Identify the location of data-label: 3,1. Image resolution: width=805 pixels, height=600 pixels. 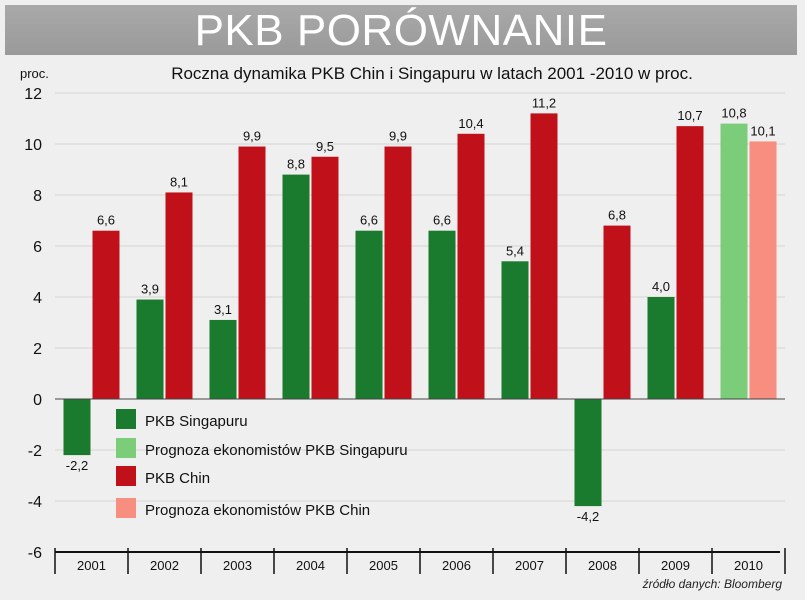
(223, 309).